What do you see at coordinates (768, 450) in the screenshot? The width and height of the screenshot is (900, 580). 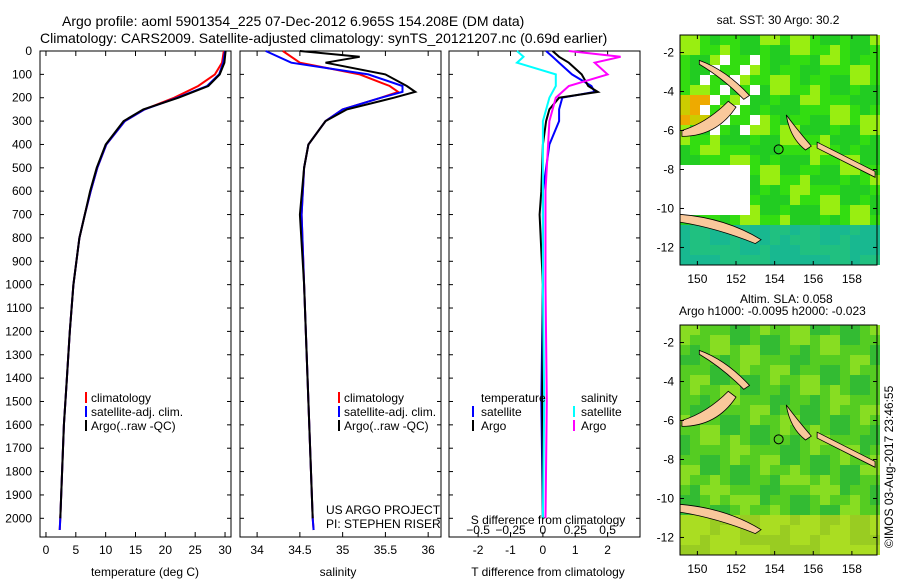 I see `sla-map: 150 152 154 156 158 -2 -4 -6 -8 -10 -12` at bounding box center [768, 450].